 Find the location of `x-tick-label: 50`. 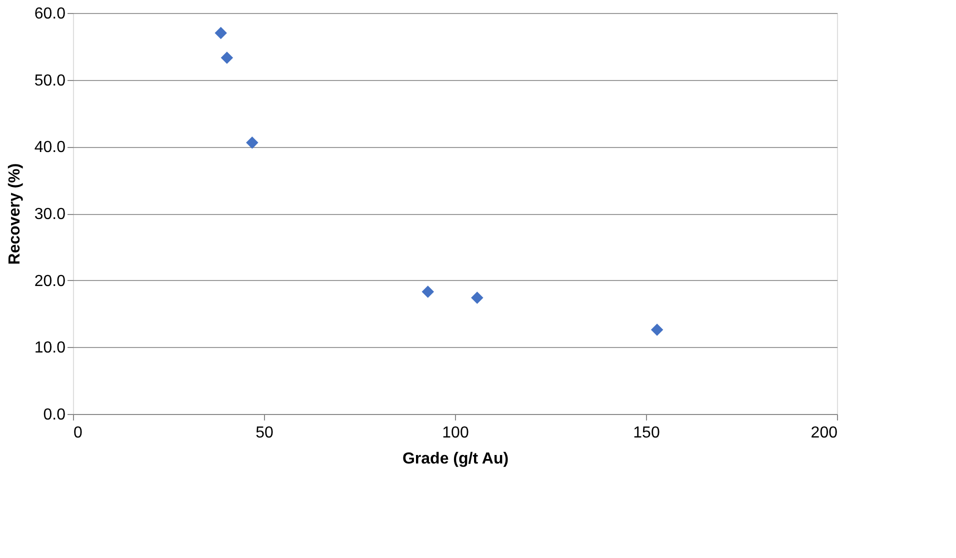

x-tick-label: 50 is located at coordinates (265, 433).